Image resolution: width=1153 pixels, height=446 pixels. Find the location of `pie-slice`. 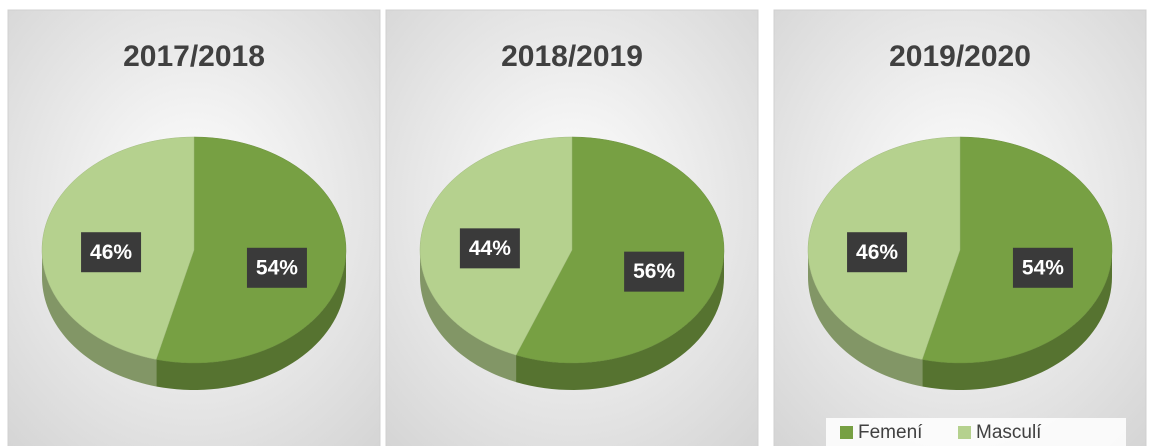

pie-slice is located at coordinates (620, 250).